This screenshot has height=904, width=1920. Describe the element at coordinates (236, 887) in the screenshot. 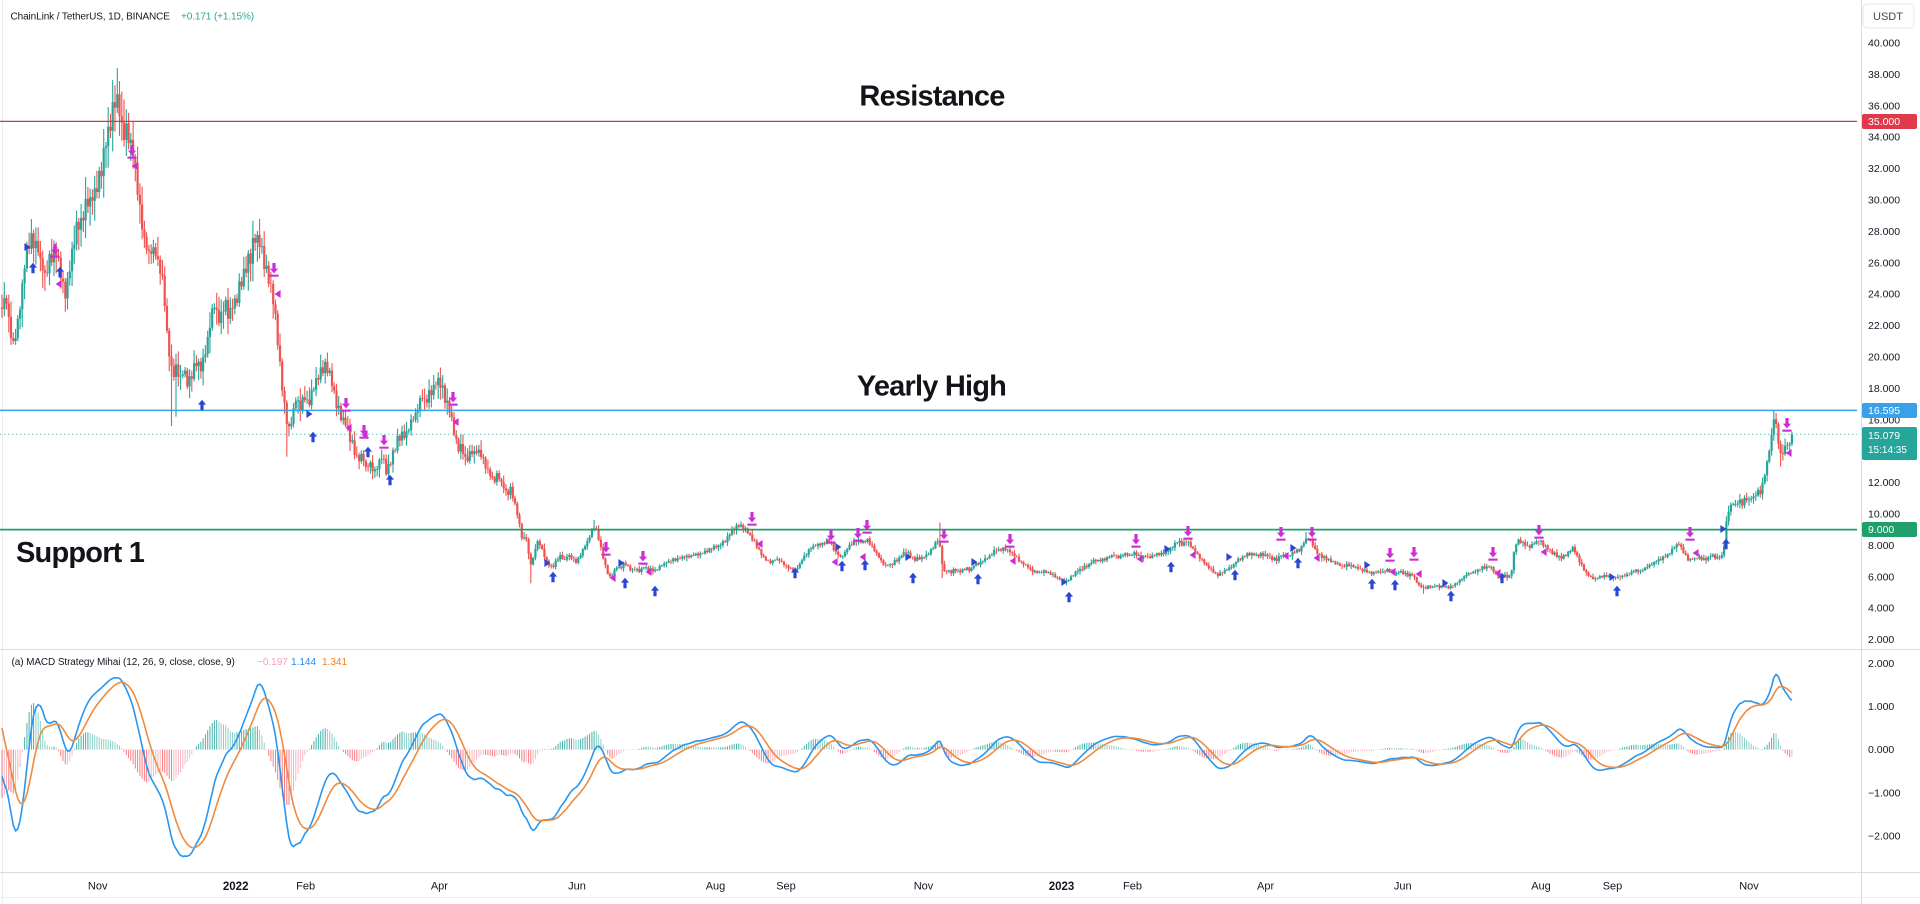

I see `svg-text: 2022` at that location.